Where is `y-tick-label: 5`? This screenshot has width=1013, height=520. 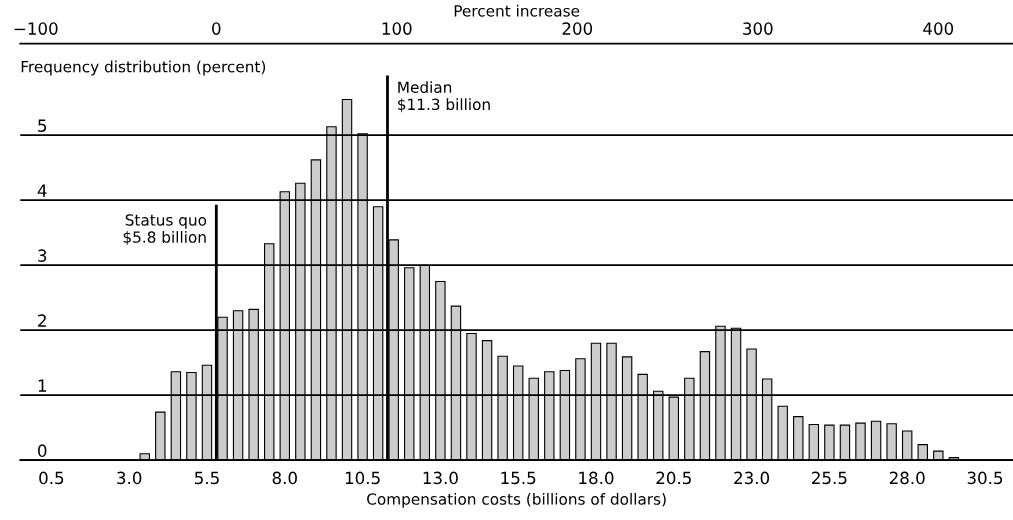
y-tick-label: 5 is located at coordinates (42, 125).